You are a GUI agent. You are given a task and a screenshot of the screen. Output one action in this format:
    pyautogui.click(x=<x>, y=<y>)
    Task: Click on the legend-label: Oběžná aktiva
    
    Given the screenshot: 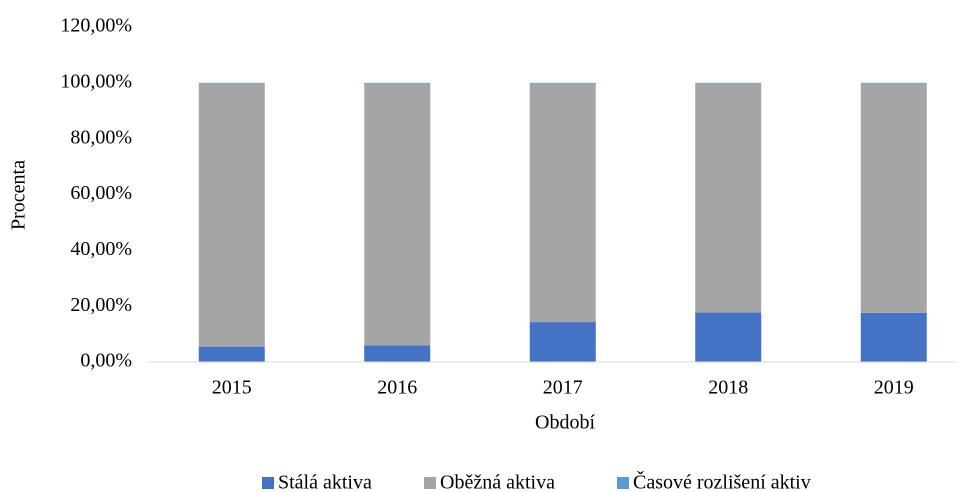 What is the action you would take?
    pyautogui.click(x=497, y=482)
    